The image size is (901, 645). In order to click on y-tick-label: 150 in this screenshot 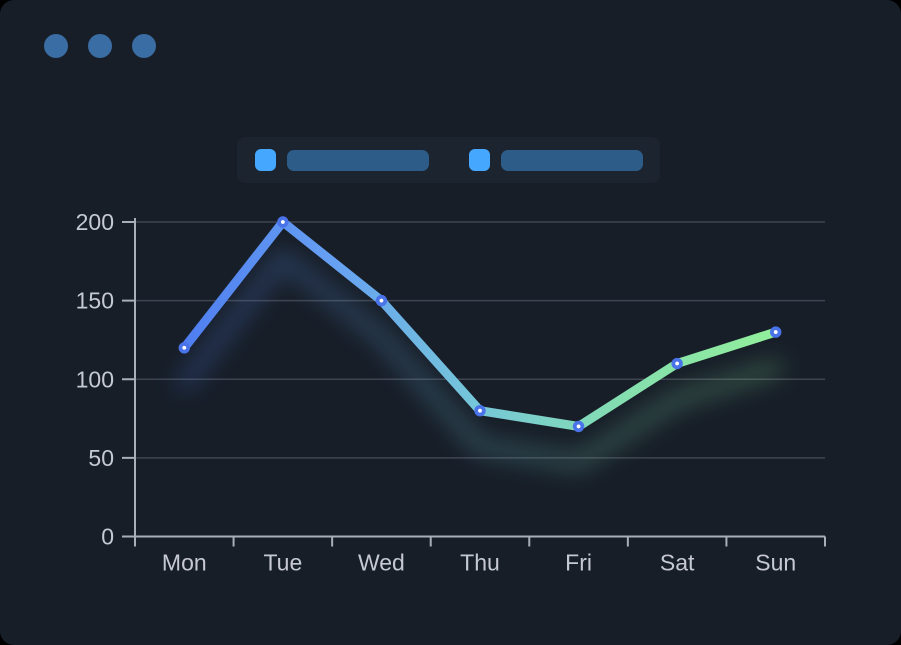, I will do `click(95, 301)`.